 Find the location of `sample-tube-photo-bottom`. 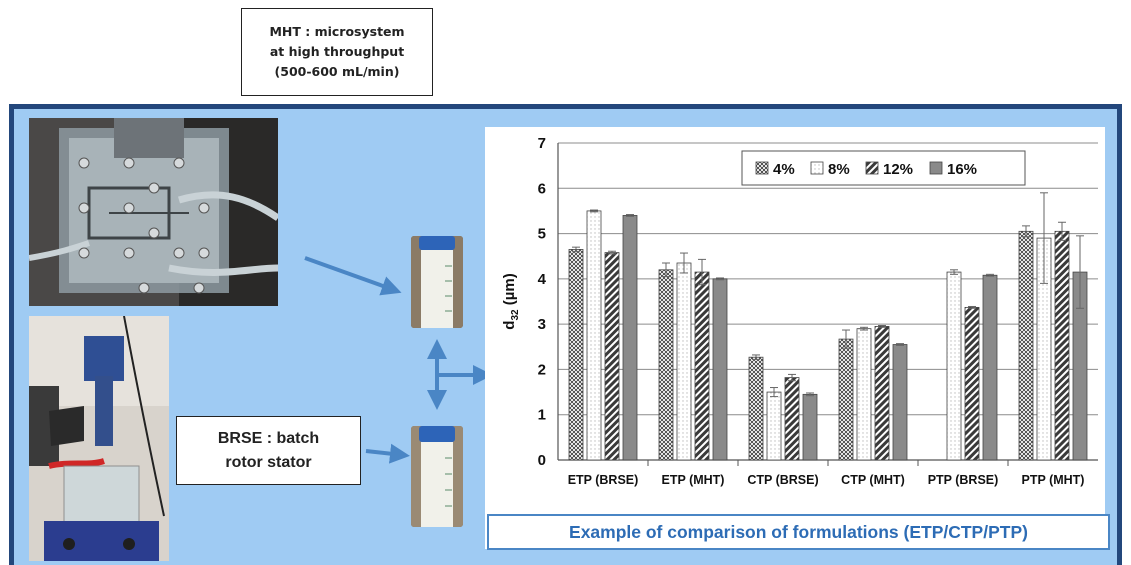

sample-tube-photo-bottom is located at coordinates (437, 476).